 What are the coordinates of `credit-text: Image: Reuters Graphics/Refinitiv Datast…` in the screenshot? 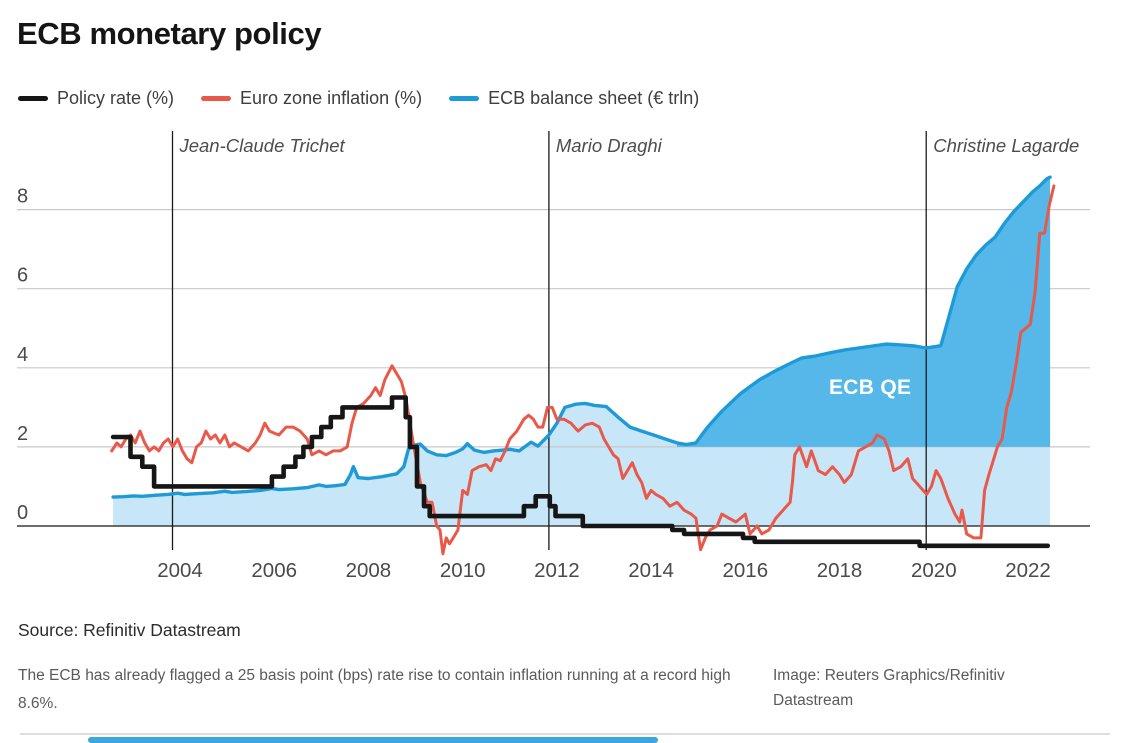 It's located at (913, 688).